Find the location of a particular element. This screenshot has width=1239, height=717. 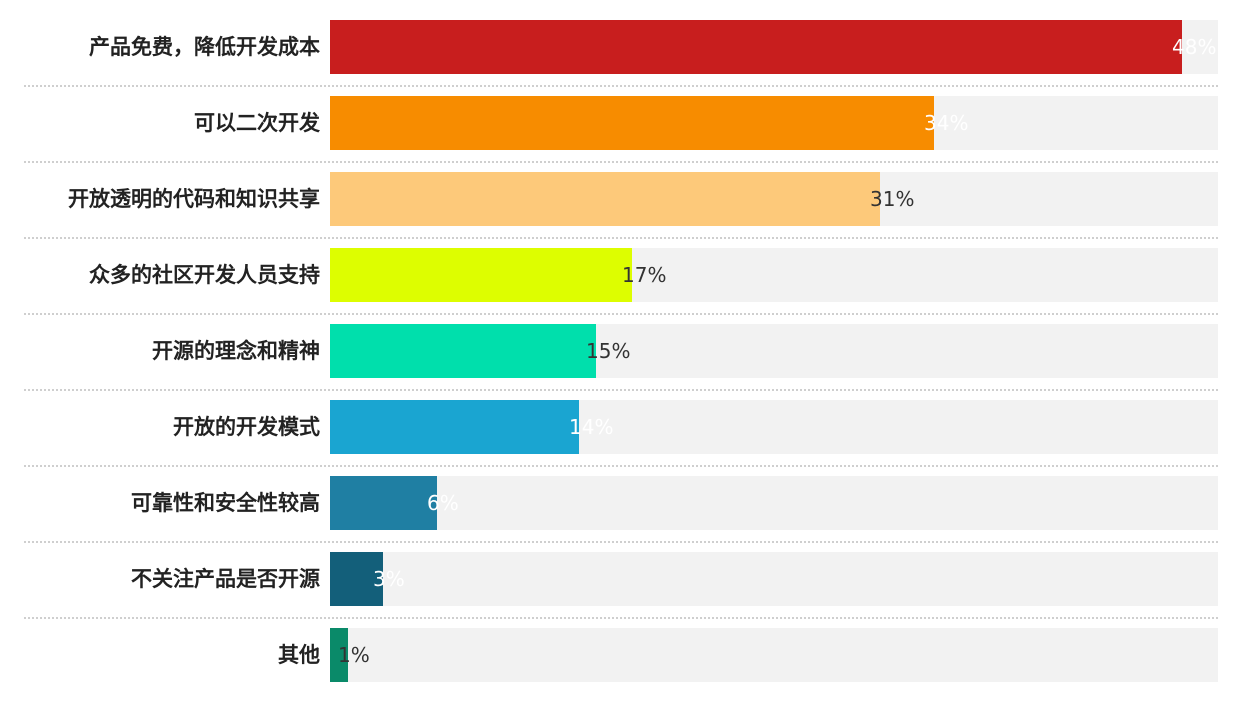

category-label: 开放透明的代码和知识共享 is located at coordinates (194, 199).